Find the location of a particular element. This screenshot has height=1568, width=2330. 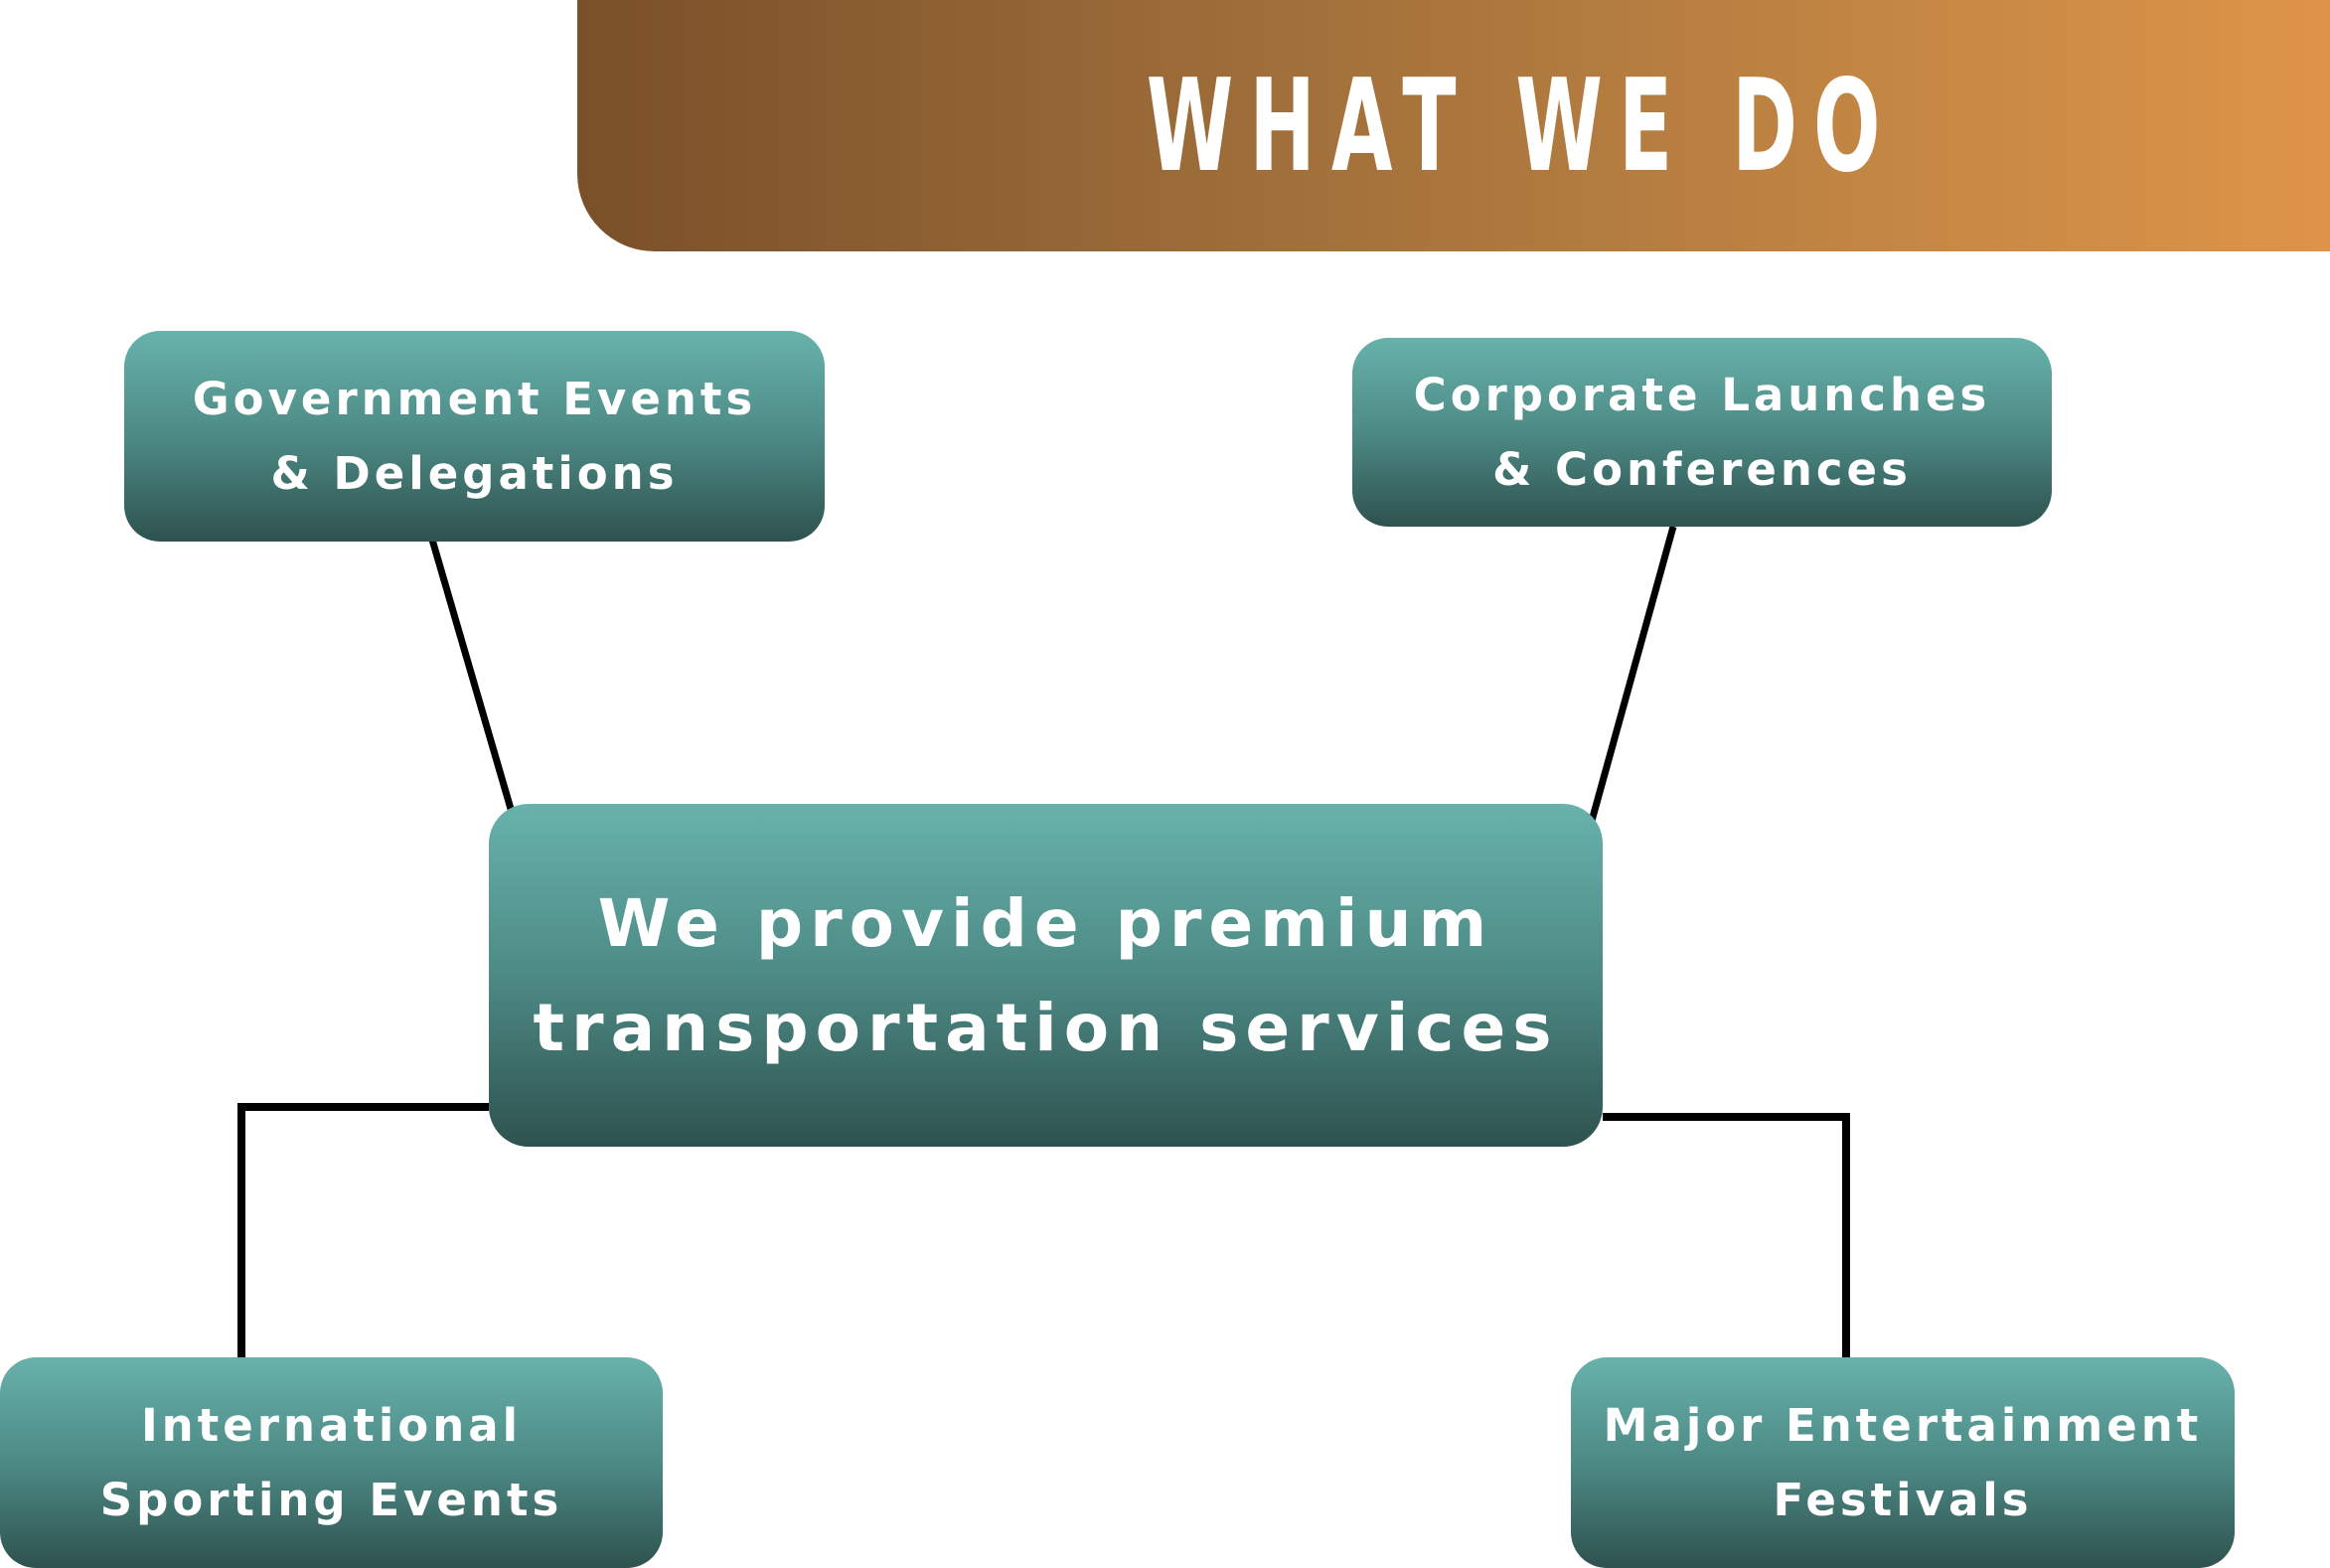

node-entertainment-festivals: Major Entertainment Festivals is located at coordinates (1903, 1462).